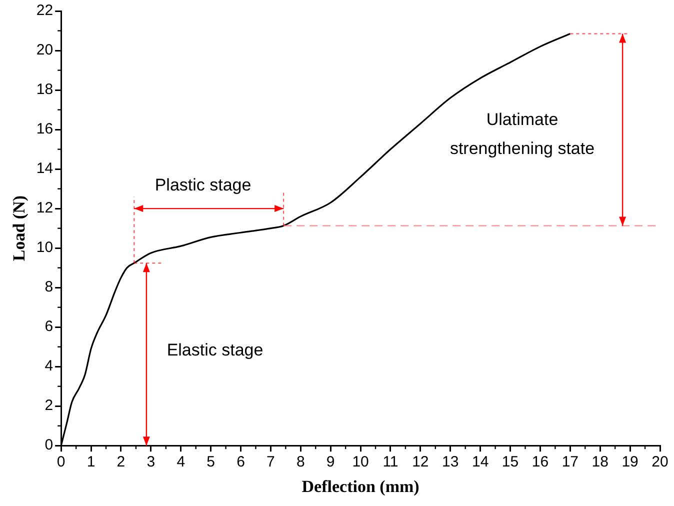 The image size is (674, 506). Describe the element at coordinates (330, 462) in the screenshot. I see `x-tick-label: 9` at that location.